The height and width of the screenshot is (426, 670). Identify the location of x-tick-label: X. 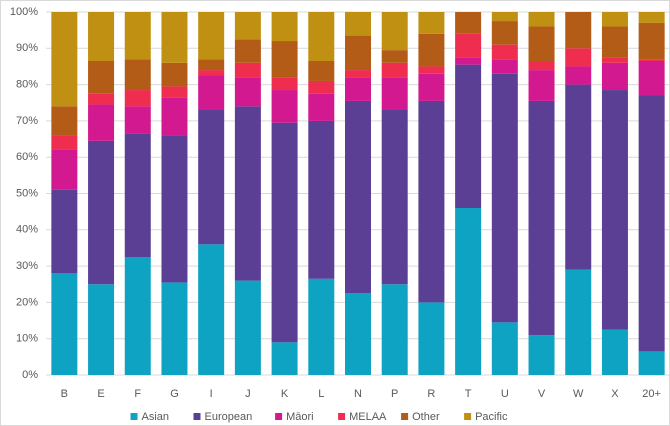
(615, 394).